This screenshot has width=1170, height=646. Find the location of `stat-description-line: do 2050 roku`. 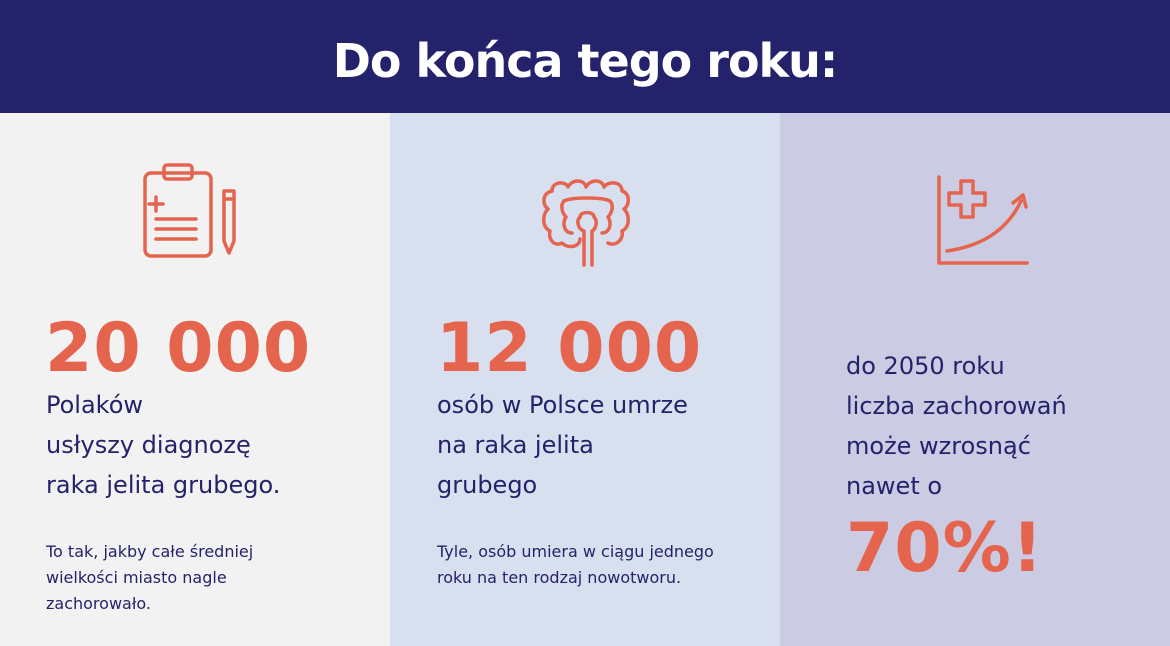

stat-description-line: do 2050 roku is located at coordinates (925, 366).